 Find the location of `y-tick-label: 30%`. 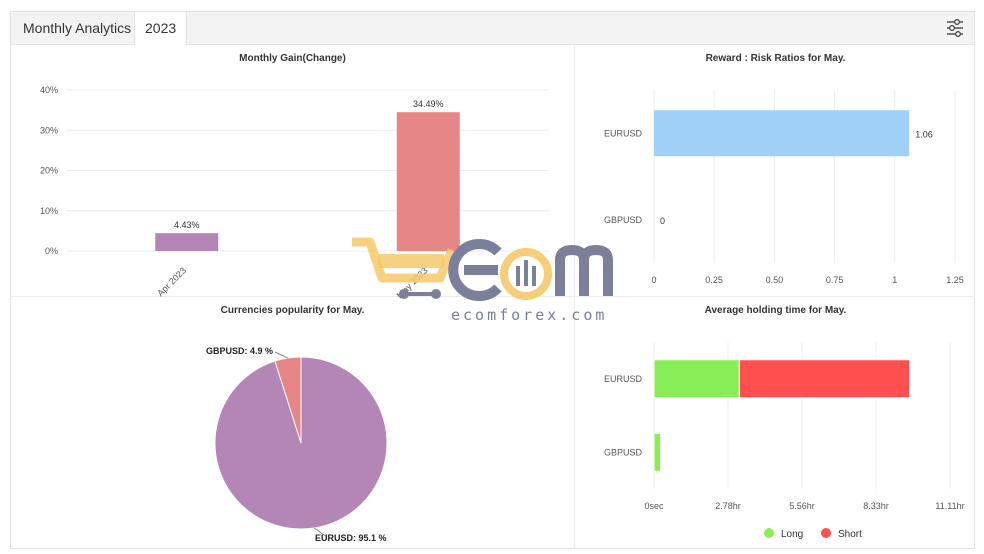

y-tick-label: 30% is located at coordinates (49, 130).